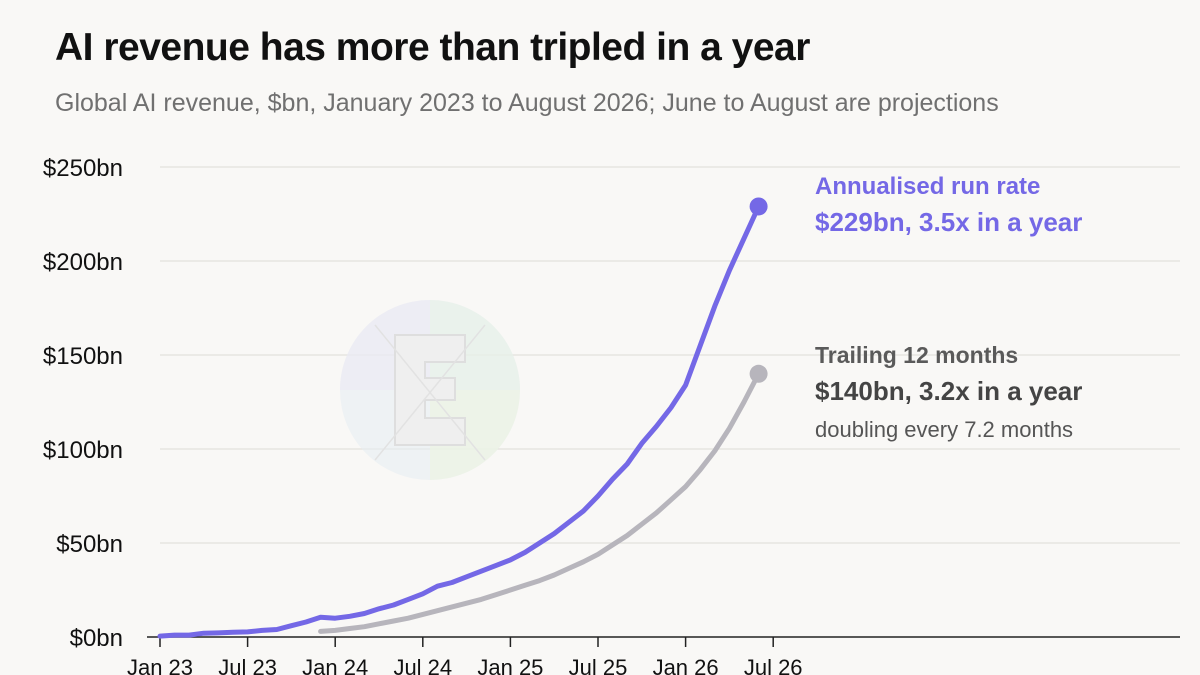 This screenshot has width=1200, height=675. I want to click on y-tick-label: $0bn, so click(96, 638).